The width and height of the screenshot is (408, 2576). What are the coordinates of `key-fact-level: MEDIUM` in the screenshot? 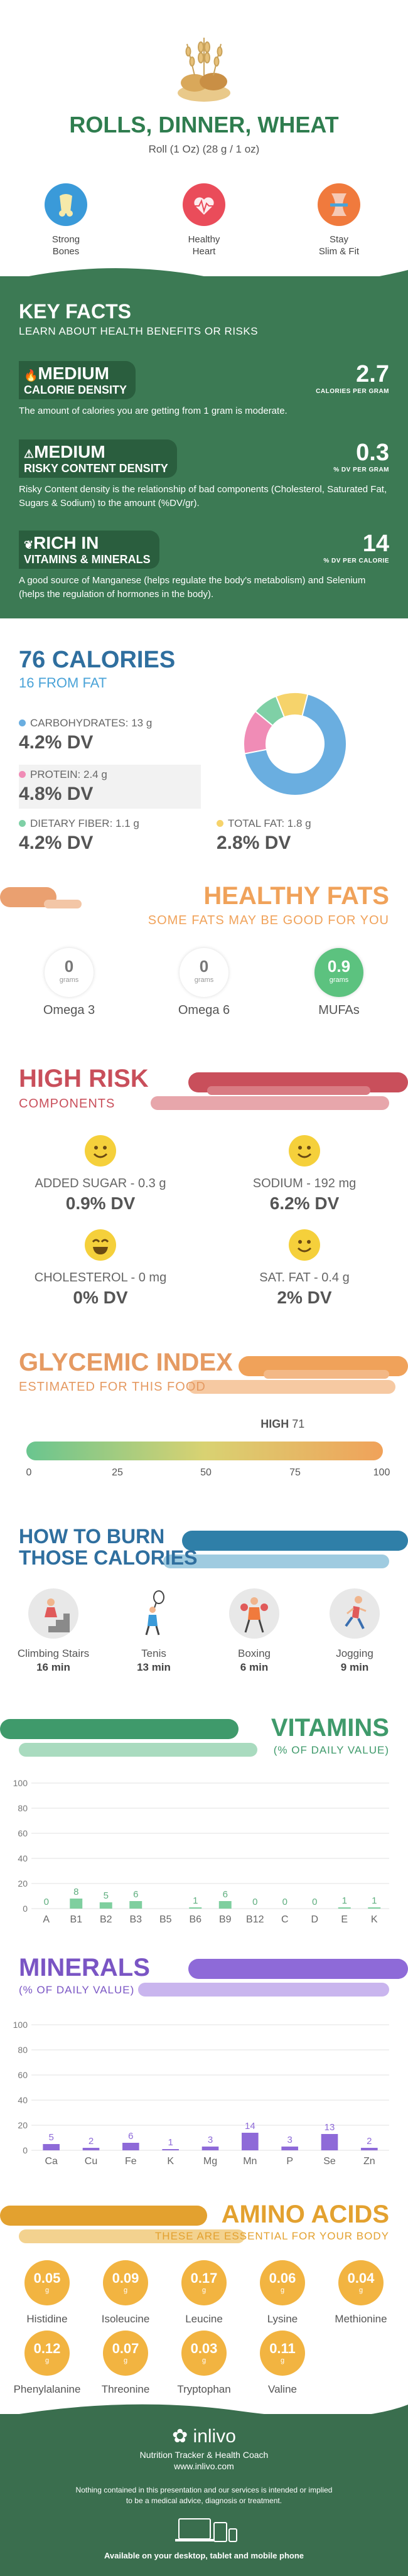 It's located at (69, 451).